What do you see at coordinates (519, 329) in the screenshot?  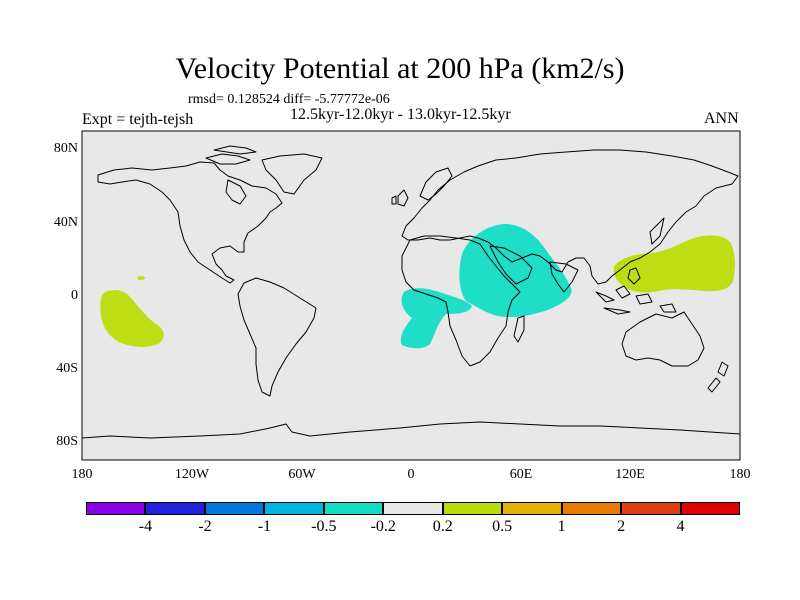 I see `coast-madagascar` at bounding box center [519, 329].